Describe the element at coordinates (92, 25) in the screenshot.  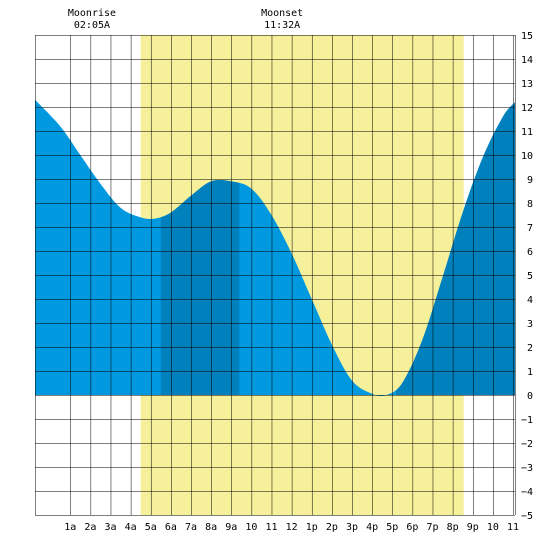
I see `moon-event-time-1: 02:05A` at that location.